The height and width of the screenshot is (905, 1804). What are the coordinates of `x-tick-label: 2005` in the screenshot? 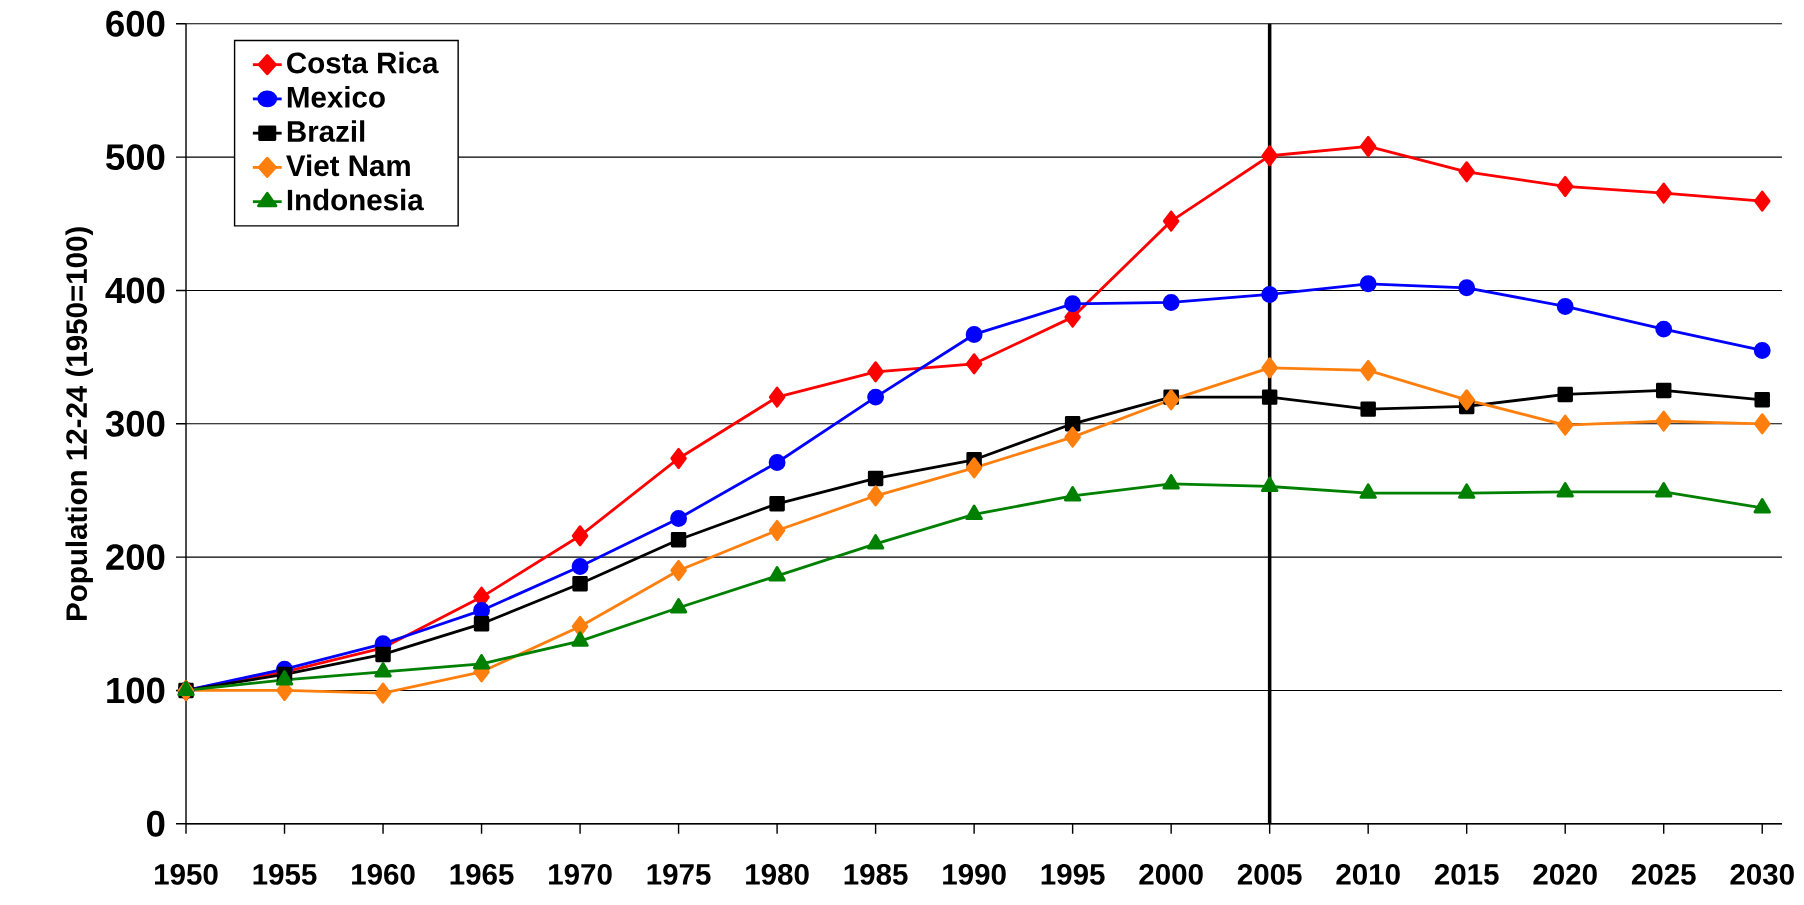 It's located at (1269, 874).